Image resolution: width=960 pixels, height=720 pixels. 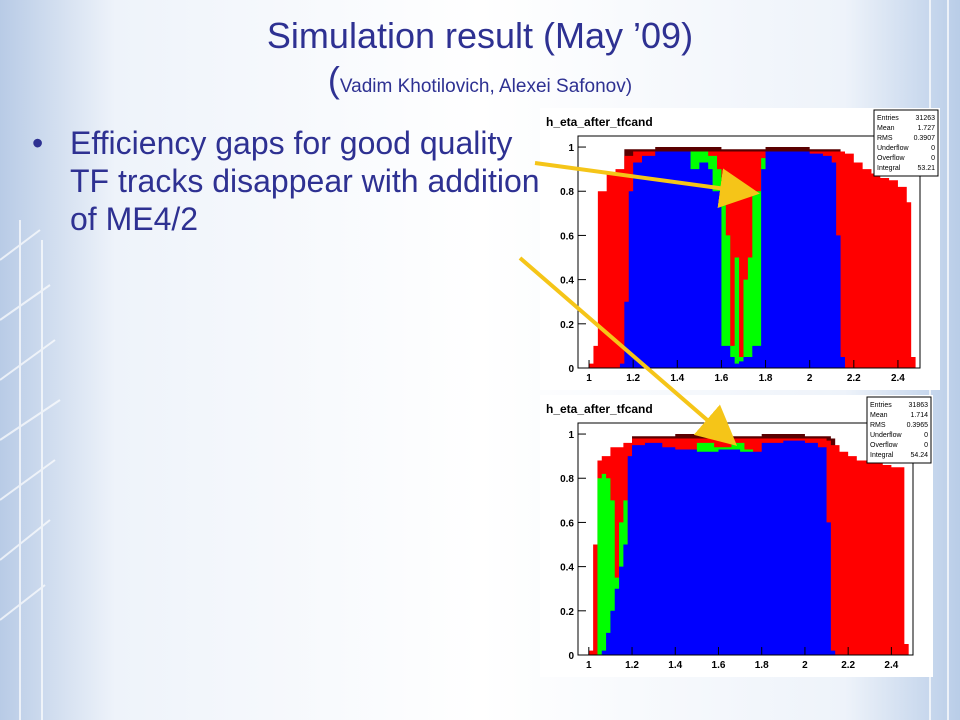 What do you see at coordinates (926, 128) in the screenshot?
I see `stats-value: 1.727` at bounding box center [926, 128].